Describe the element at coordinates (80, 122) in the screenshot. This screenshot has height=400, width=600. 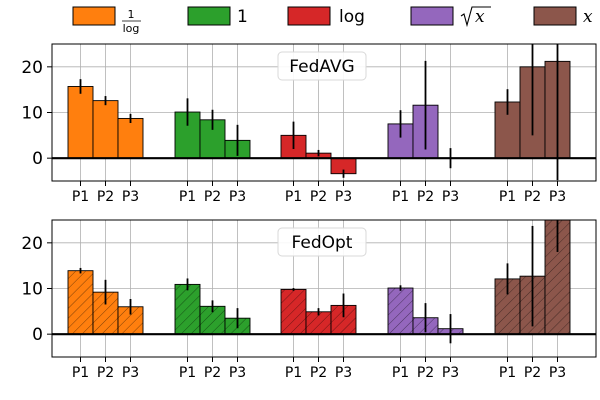
I see `bar-inv-log-p1` at that location.